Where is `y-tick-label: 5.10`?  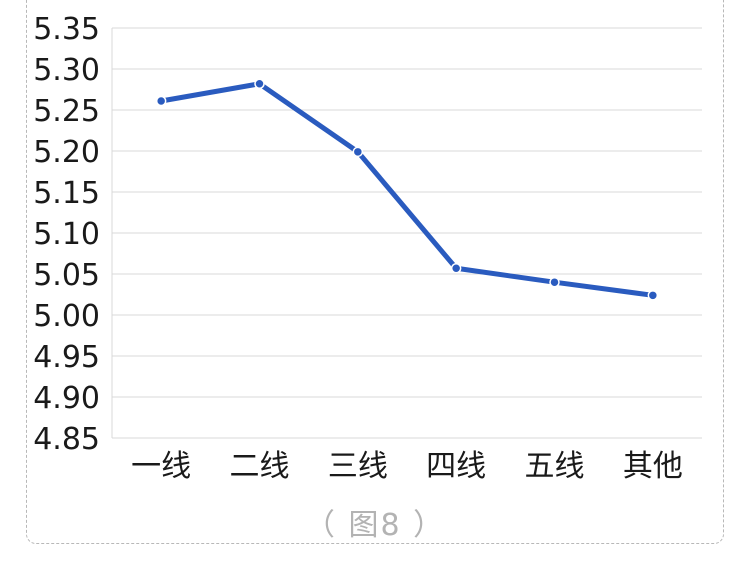 y-tick-label: 5.10 is located at coordinates (66, 234).